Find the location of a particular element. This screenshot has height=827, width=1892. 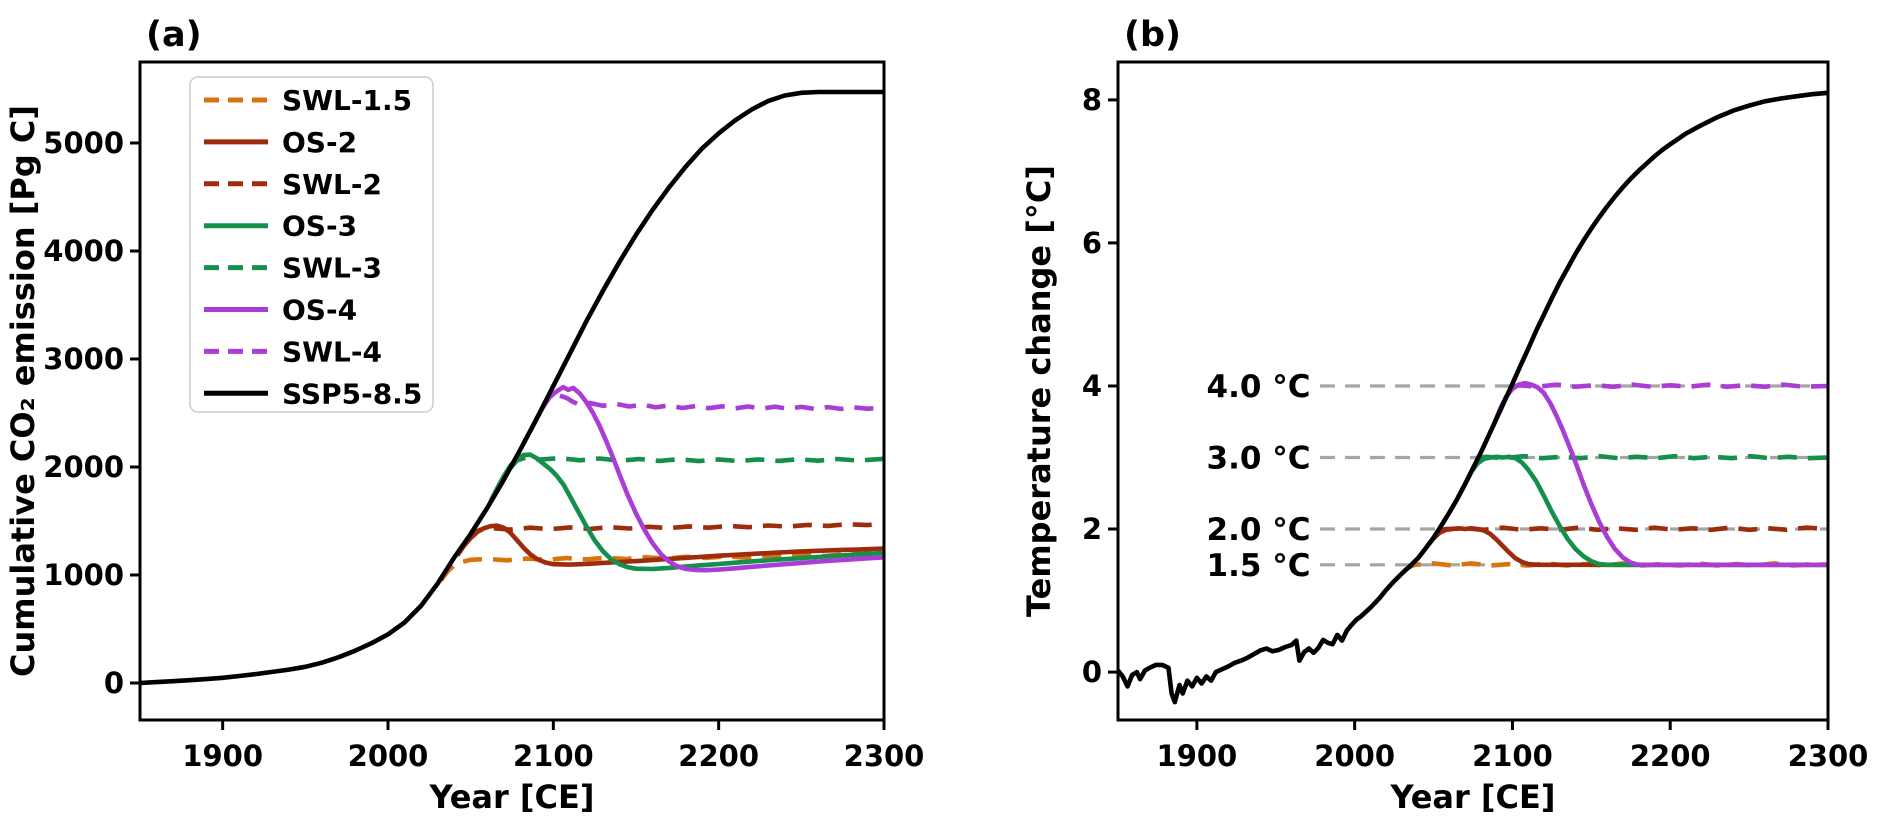

legend-label-SWL-3: SWL-3 is located at coordinates (332, 268).